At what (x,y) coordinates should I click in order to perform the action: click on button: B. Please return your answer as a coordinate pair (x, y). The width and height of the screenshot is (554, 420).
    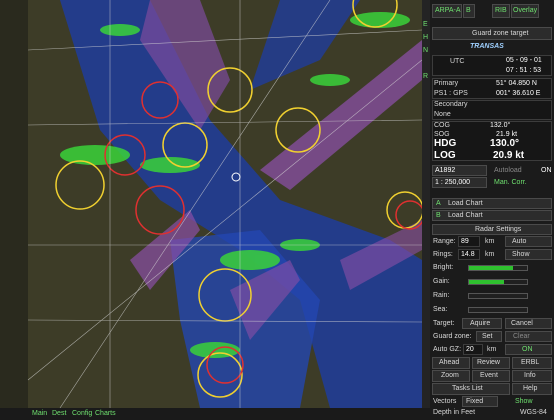
    Looking at the image, I should click on (468, 10).